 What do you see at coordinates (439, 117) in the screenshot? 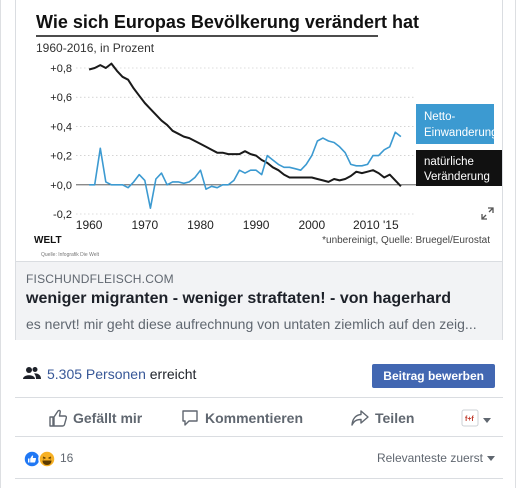
I see `legend-label-immigration: Netto-` at bounding box center [439, 117].